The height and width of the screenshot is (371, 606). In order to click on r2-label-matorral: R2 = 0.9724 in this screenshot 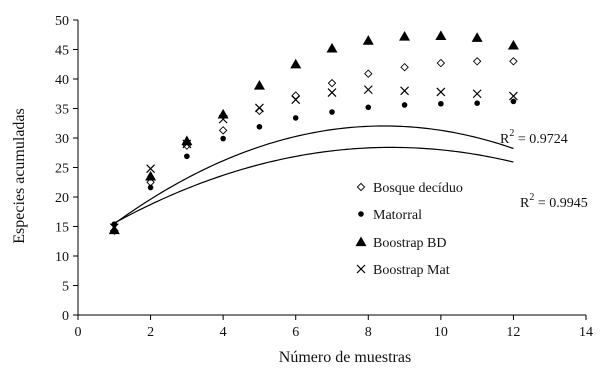, I will do `click(534, 137)`.